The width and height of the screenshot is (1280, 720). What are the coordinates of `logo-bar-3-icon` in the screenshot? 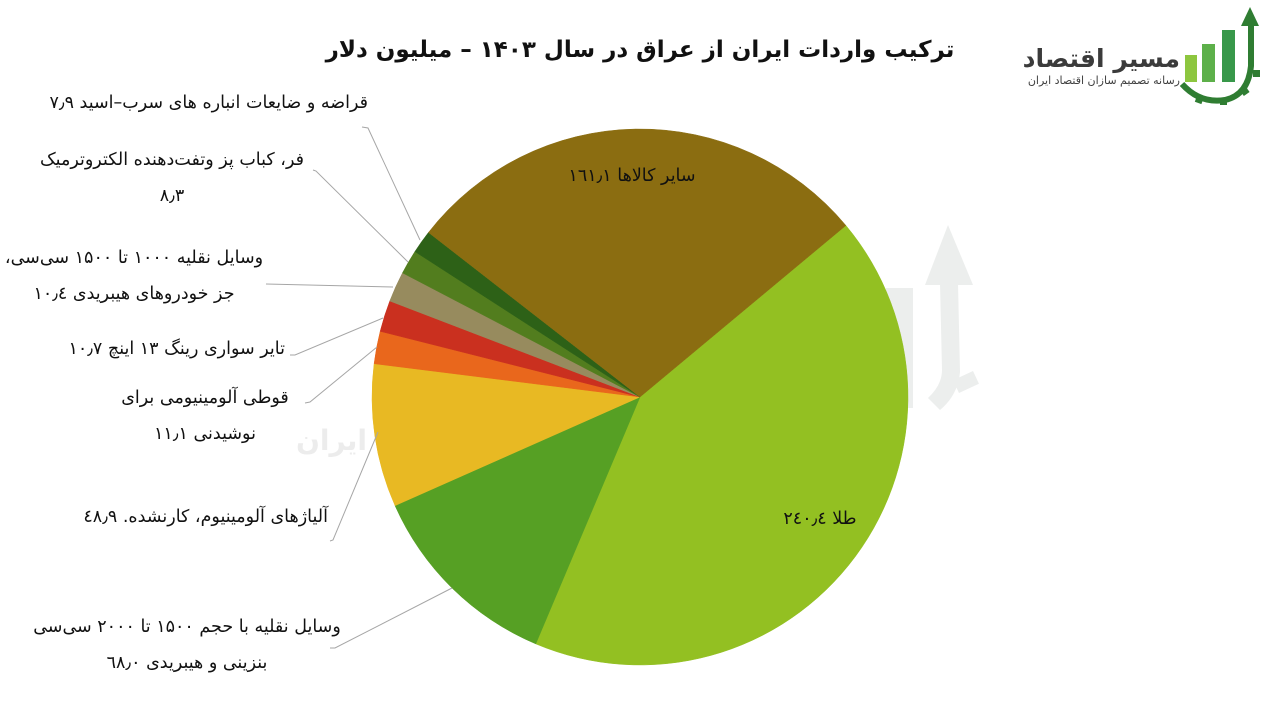 It's located at (1228, 56).